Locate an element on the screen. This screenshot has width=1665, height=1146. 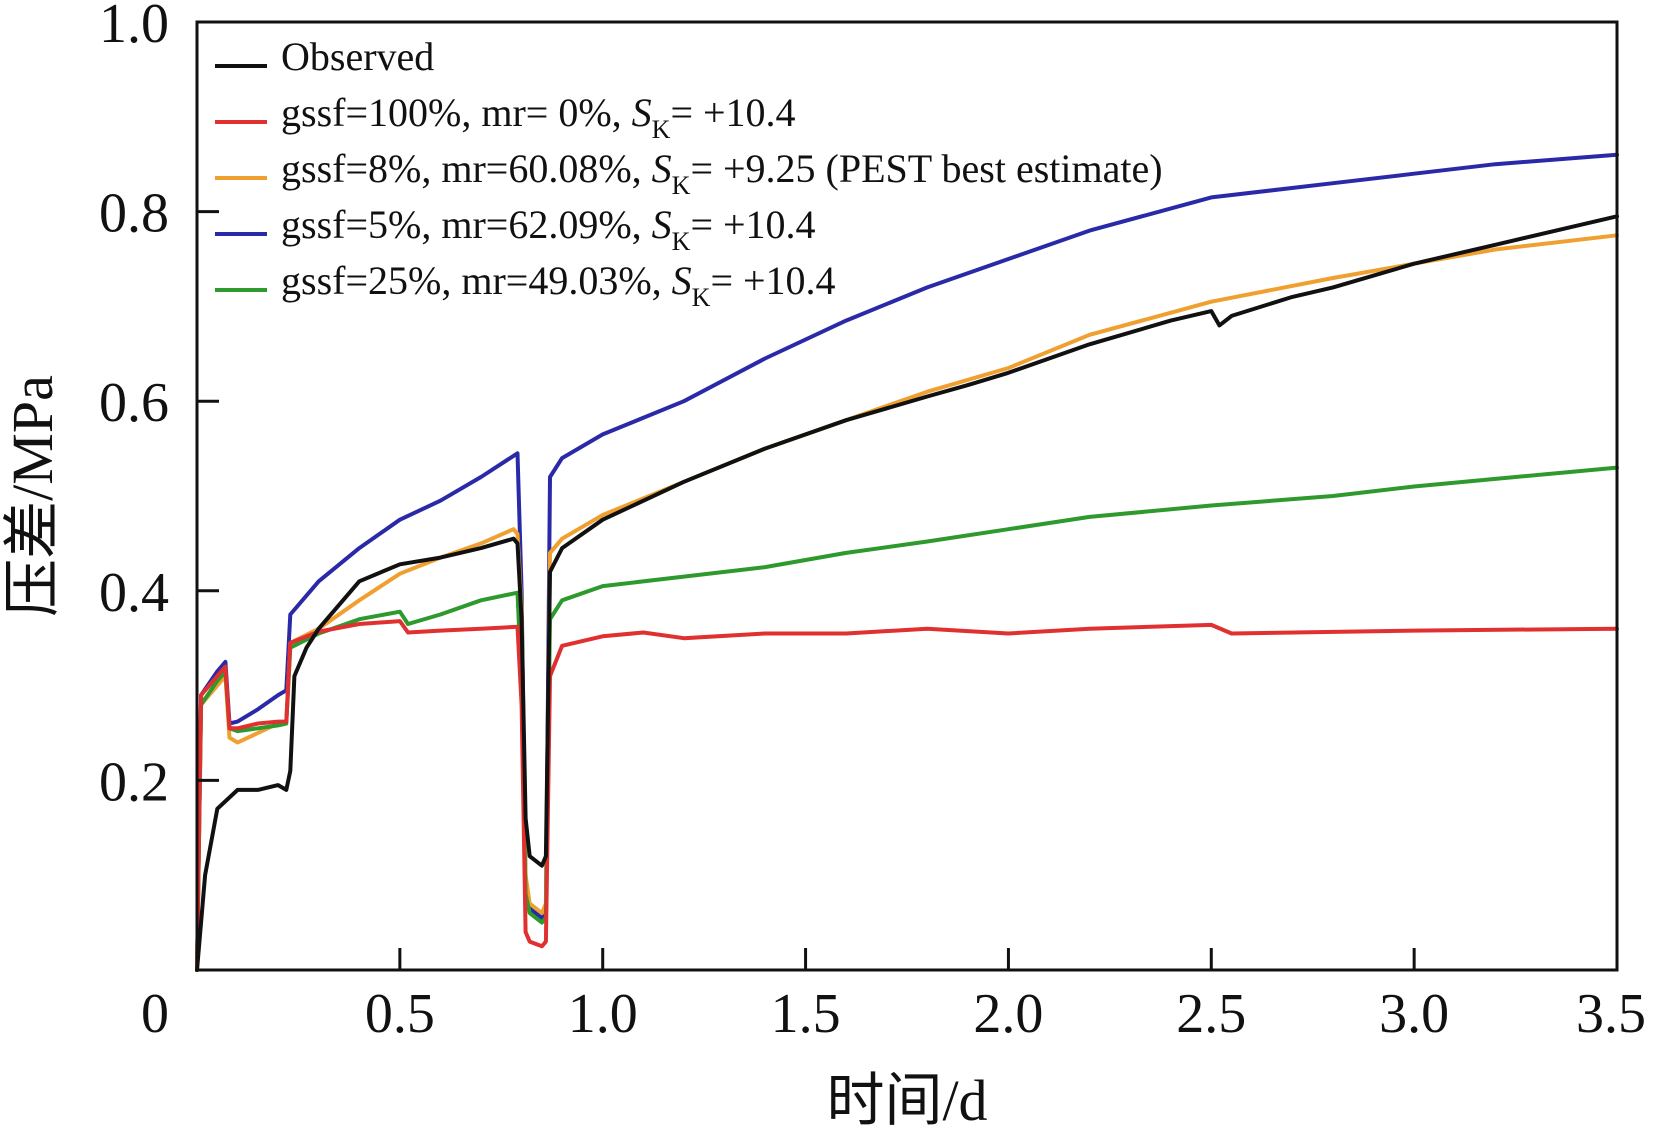
legend-label-1: gssf=100%, mr= 0%, SK= +10.4 is located at coordinates (538, 117).